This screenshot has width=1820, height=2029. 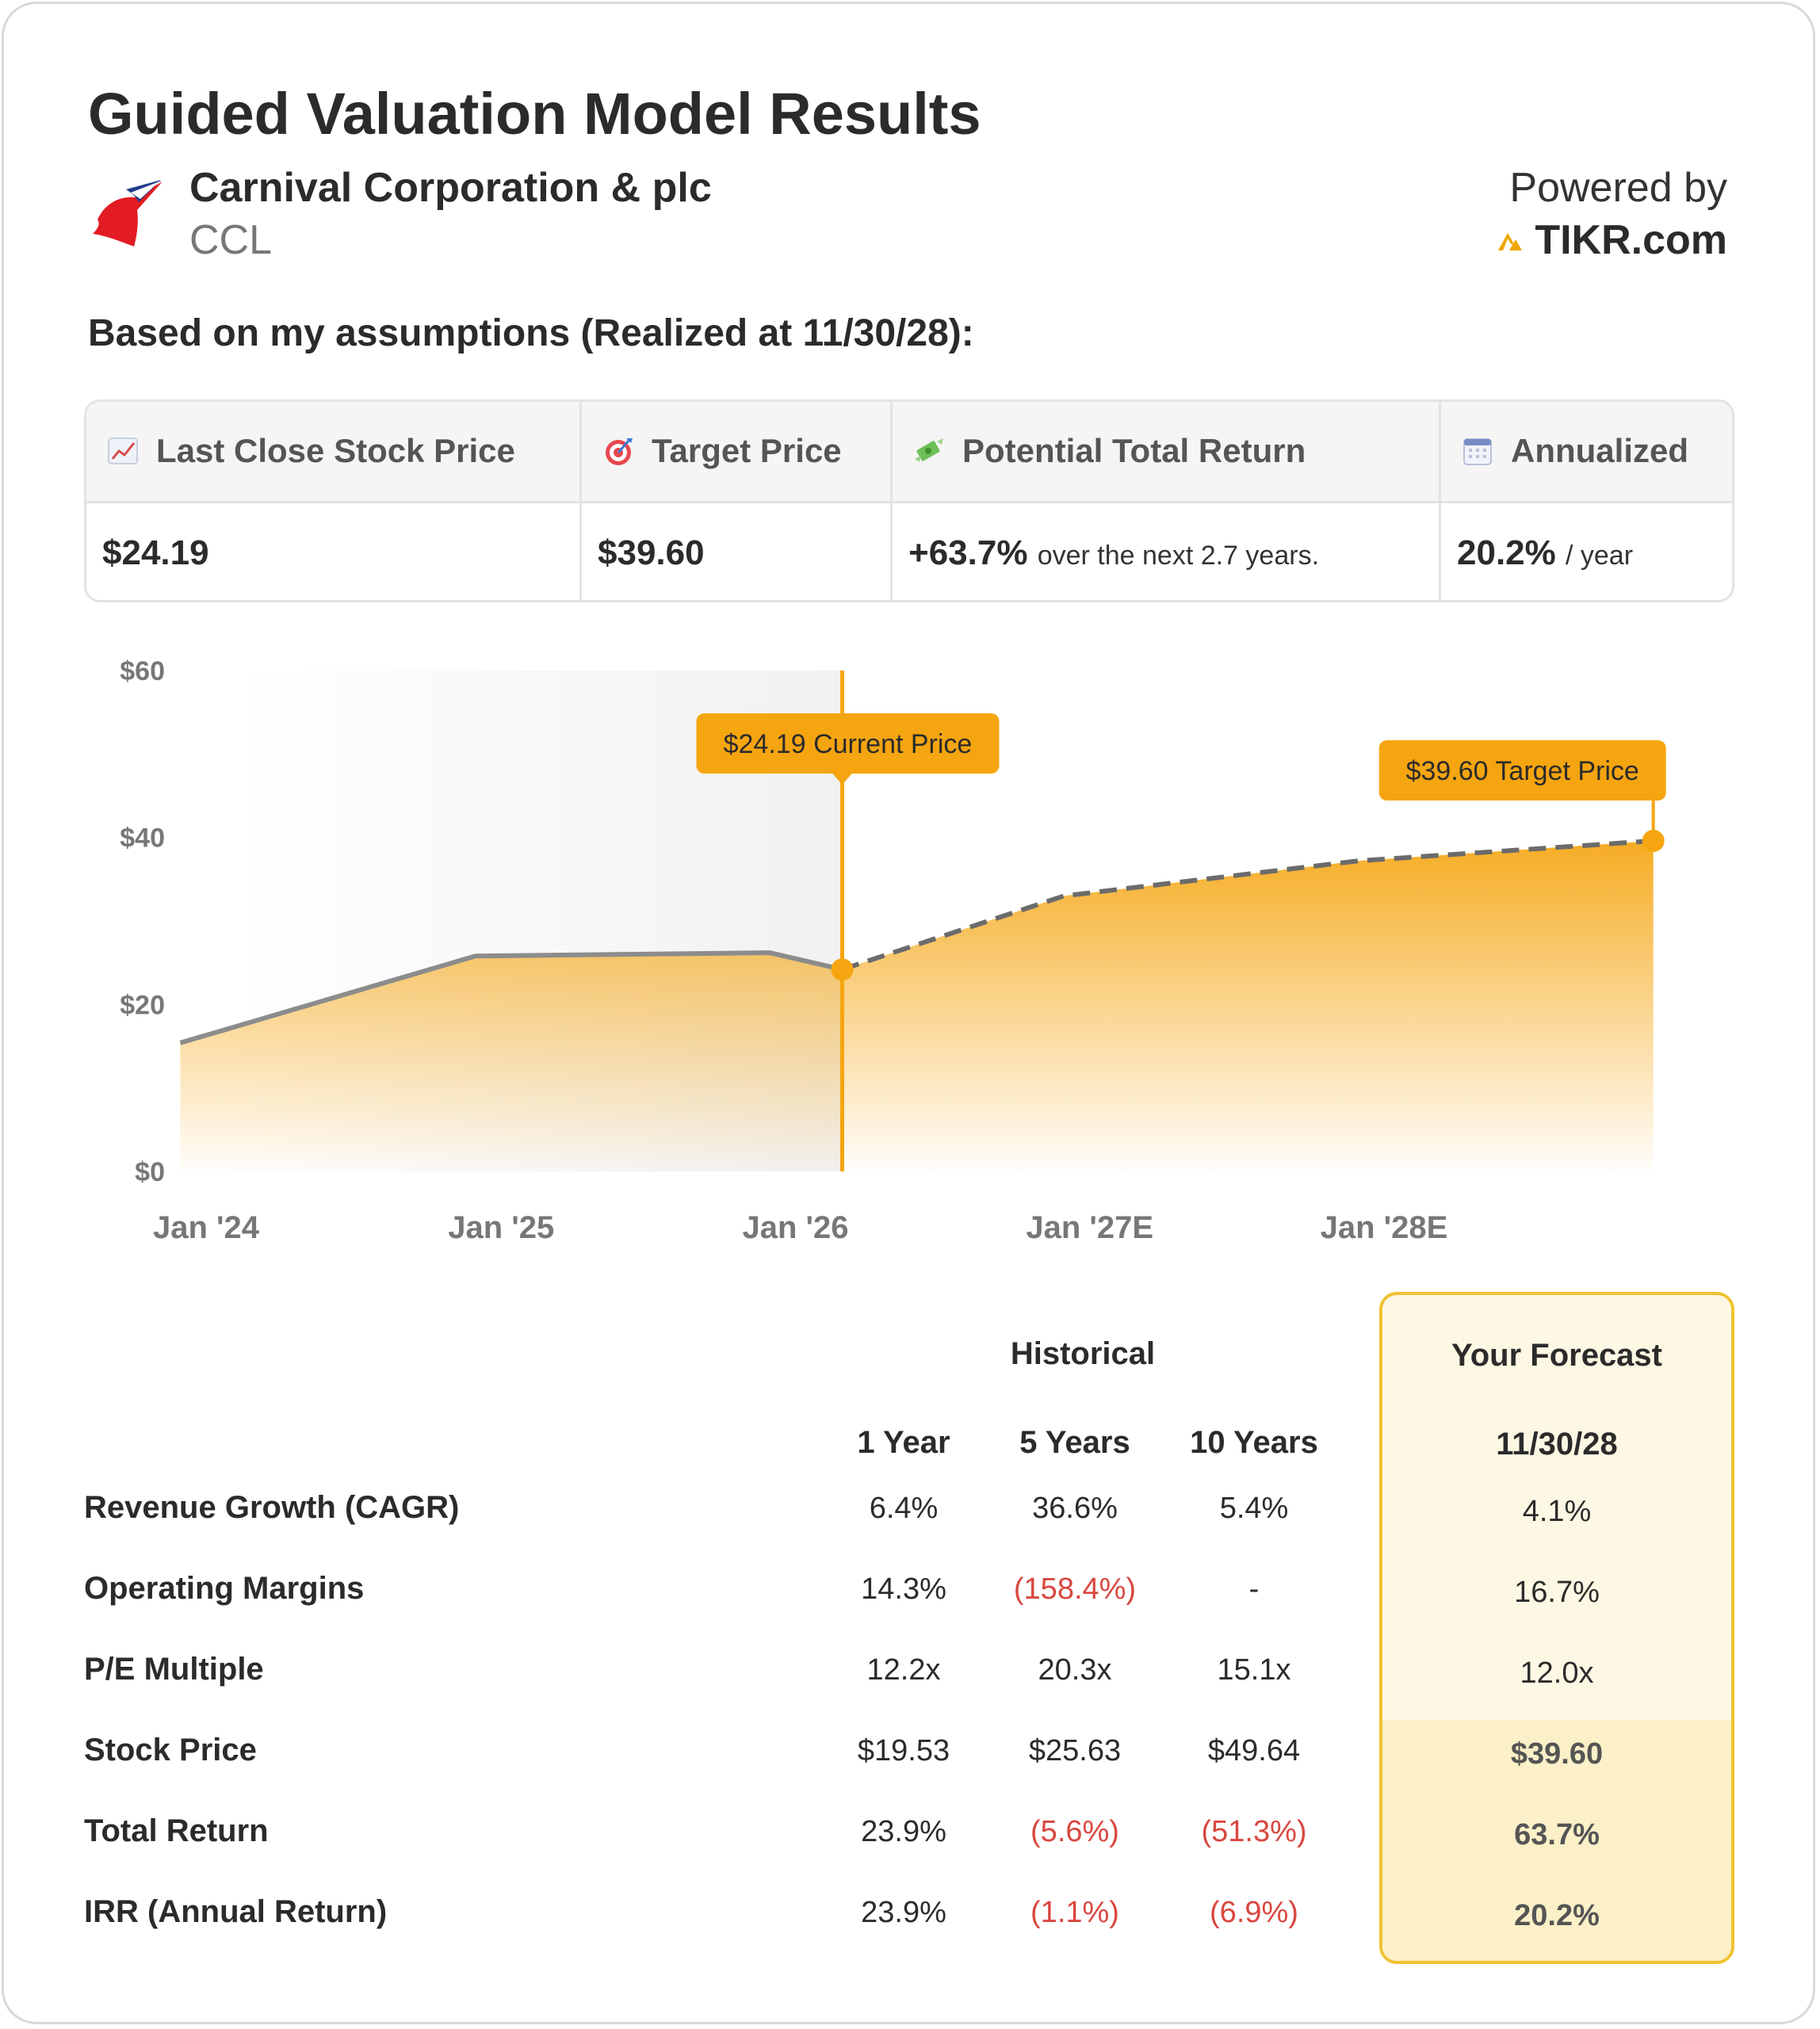 I want to click on row-label: Stock Price, so click(x=170, y=1750).